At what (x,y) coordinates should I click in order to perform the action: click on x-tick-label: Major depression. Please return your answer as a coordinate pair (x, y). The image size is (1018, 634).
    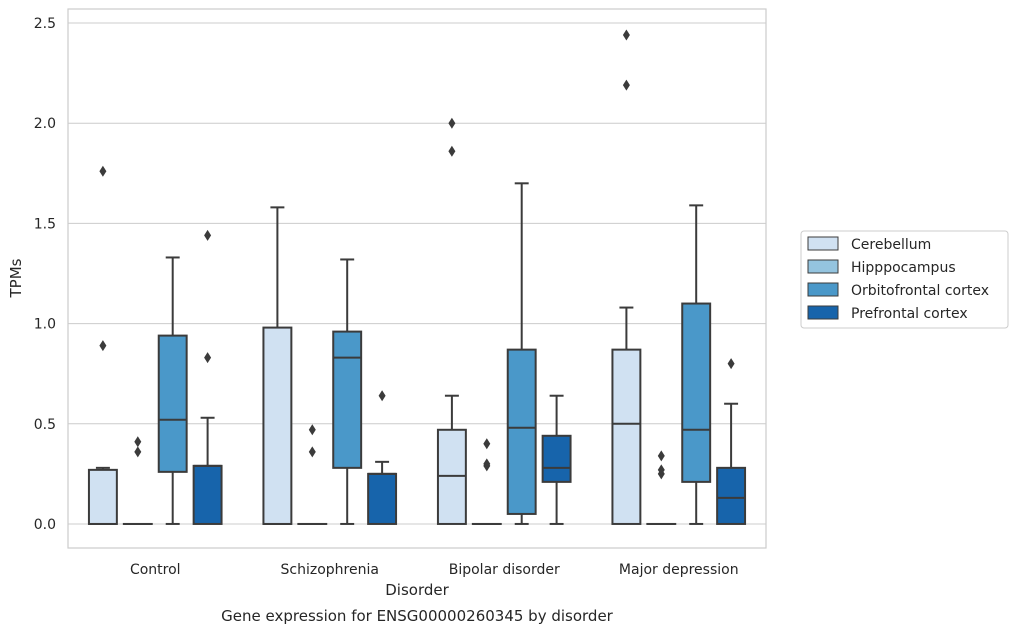
    Looking at the image, I should click on (679, 570).